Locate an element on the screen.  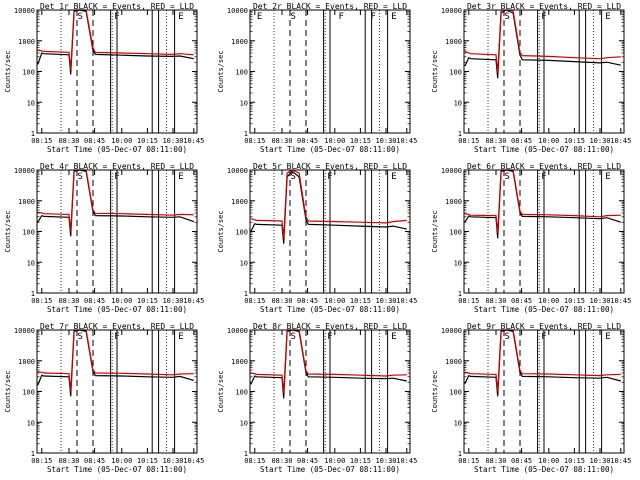
series-line-lld is located at coordinates (542, 41).